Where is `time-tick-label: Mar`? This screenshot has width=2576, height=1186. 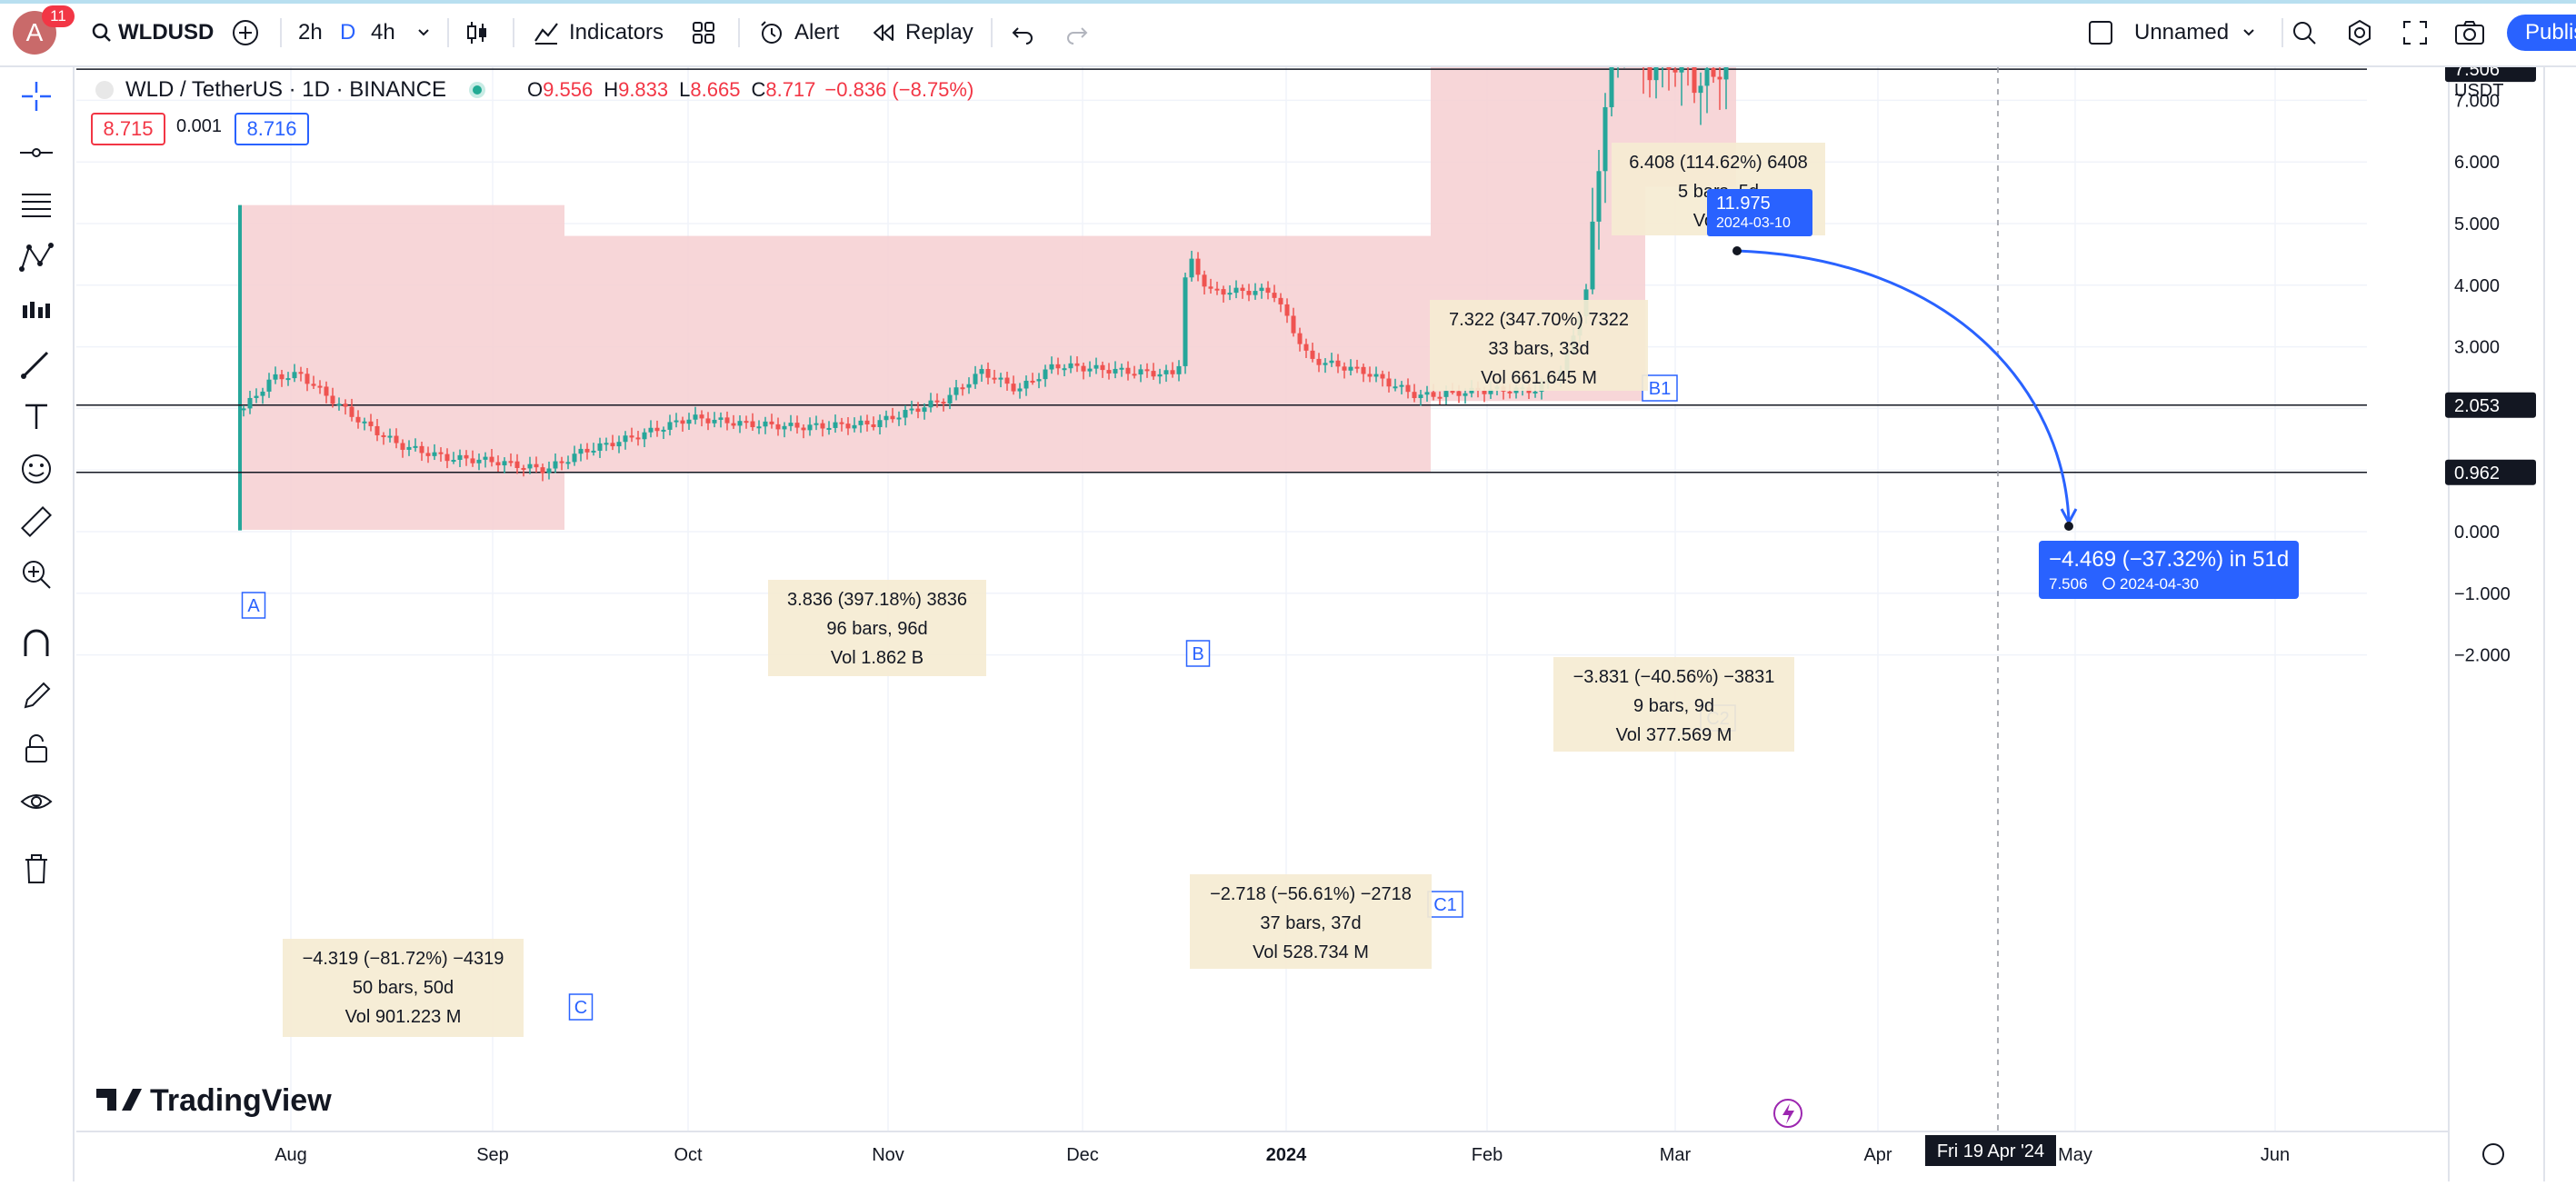
time-tick-label: Mar is located at coordinates (1676, 1155).